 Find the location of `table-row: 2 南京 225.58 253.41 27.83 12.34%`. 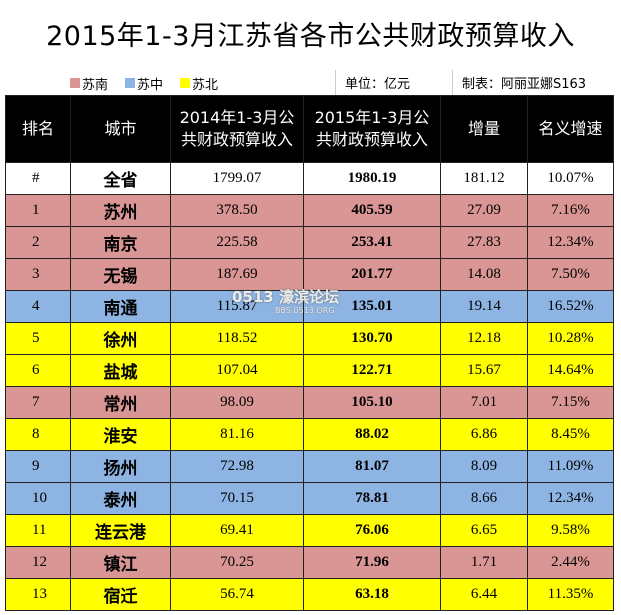

table-row: 2 南京 225.58 253.41 27.83 12.34% is located at coordinates (309, 242).